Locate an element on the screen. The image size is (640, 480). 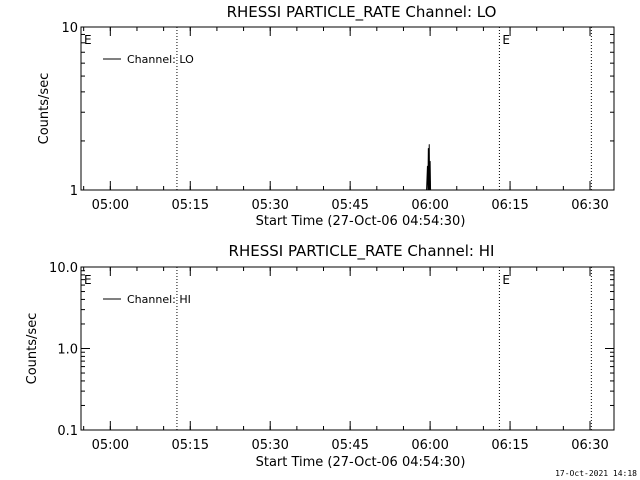
y-tick-label: 1.0 is located at coordinates (67, 350).